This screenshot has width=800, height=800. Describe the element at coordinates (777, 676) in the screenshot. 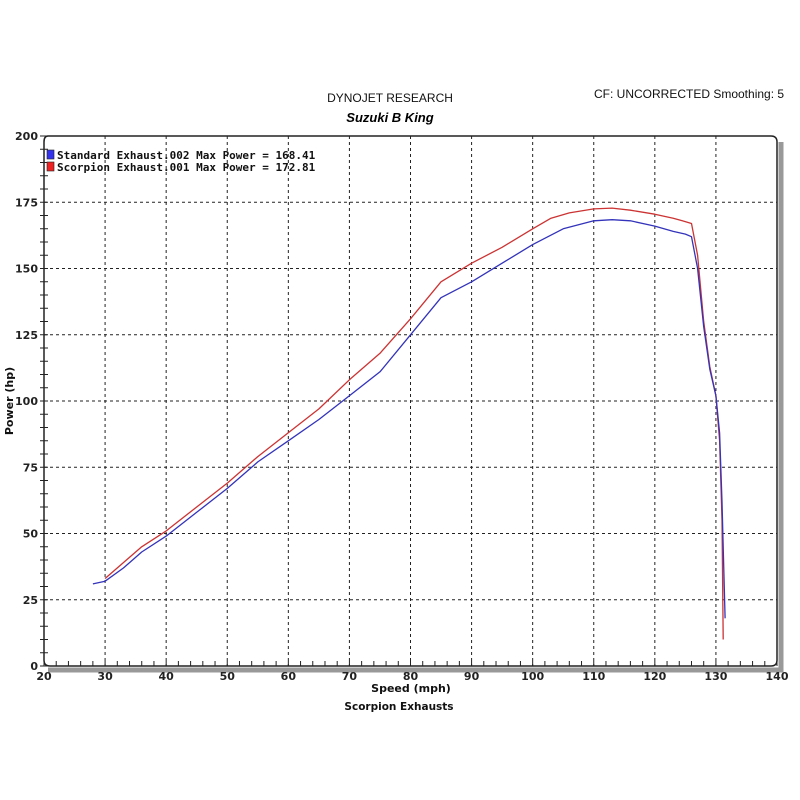

I see `x-tick-label: 140` at that location.